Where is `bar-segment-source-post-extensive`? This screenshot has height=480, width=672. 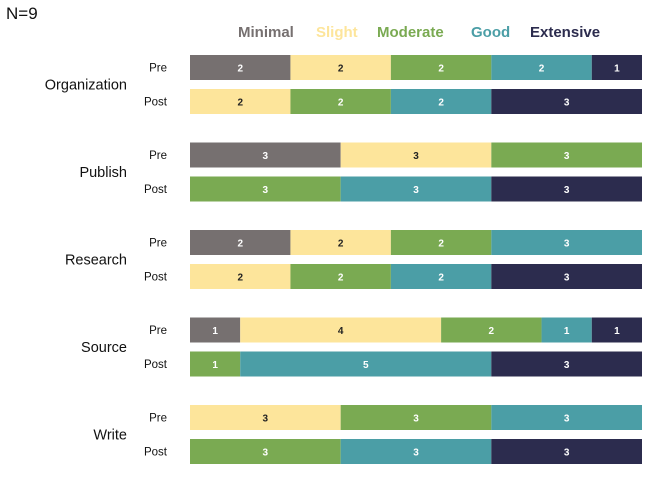 bar-segment-source-post-extensive is located at coordinates (566, 364).